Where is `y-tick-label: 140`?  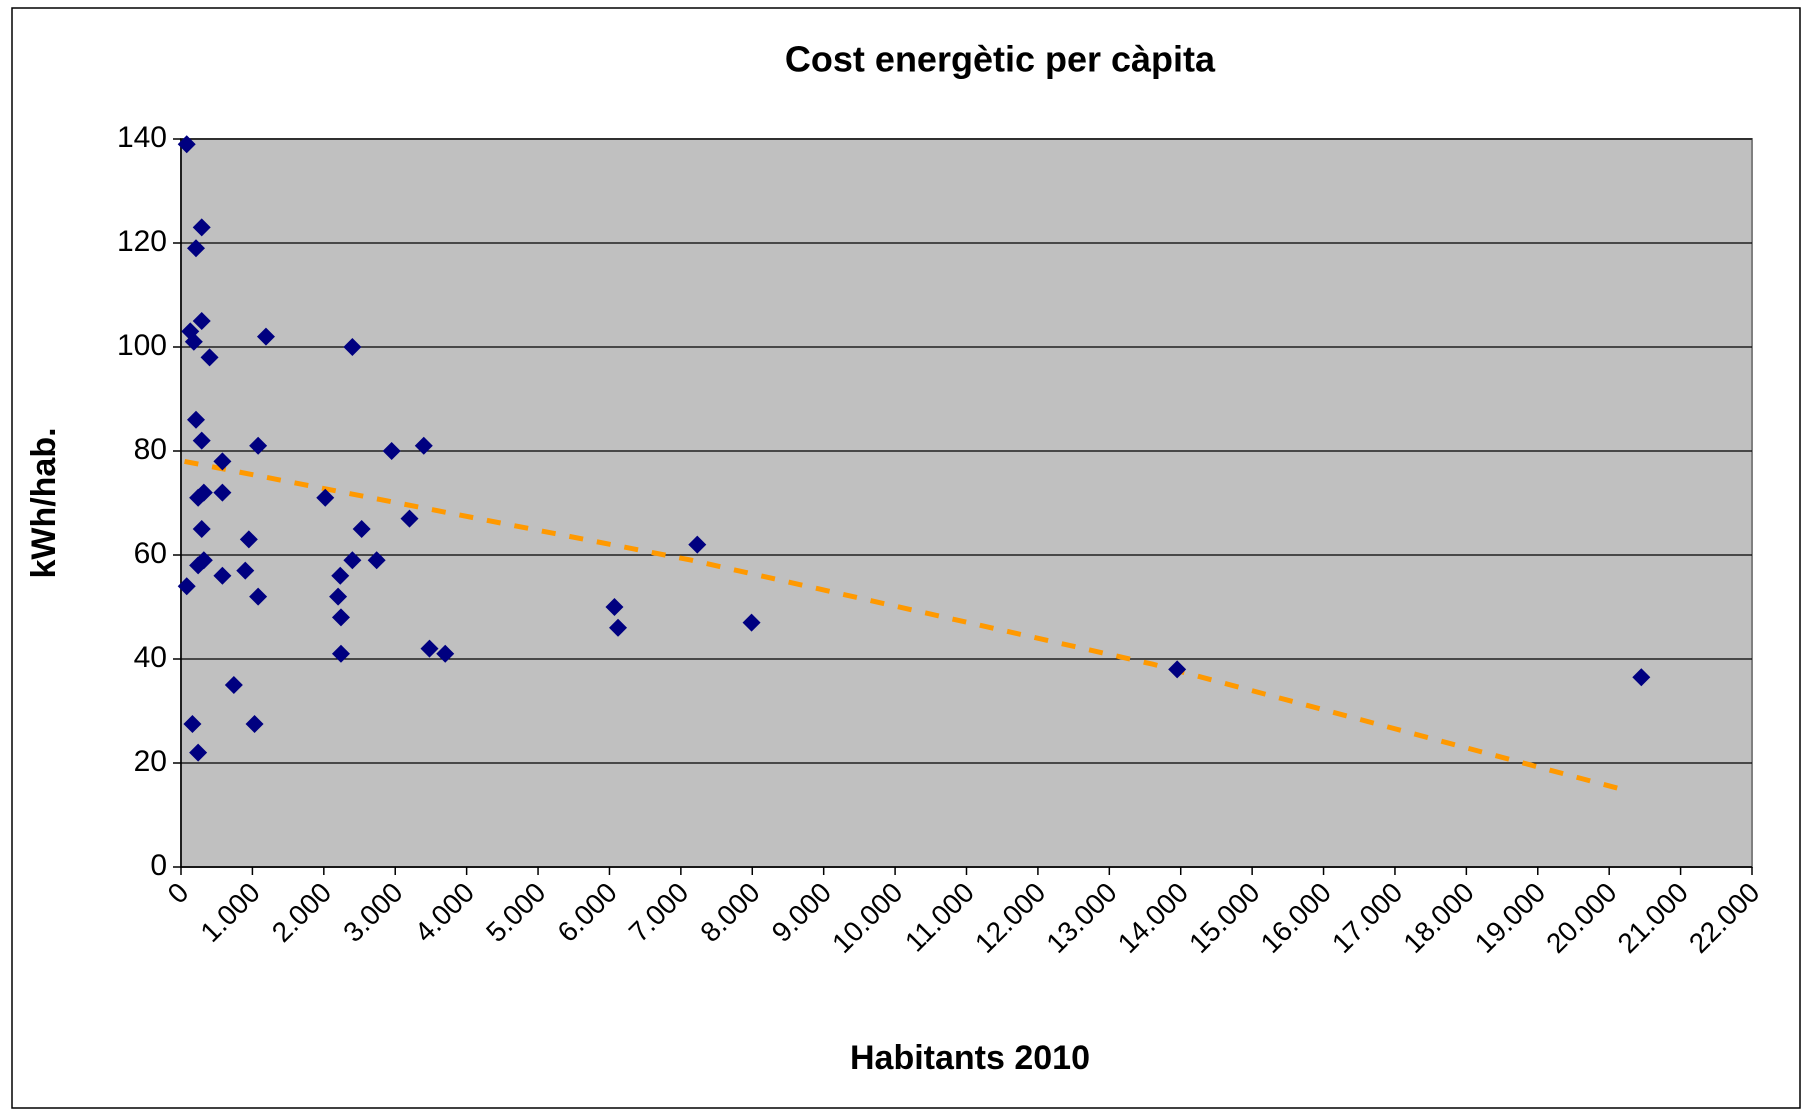 y-tick-label: 140 is located at coordinates (142, 137).